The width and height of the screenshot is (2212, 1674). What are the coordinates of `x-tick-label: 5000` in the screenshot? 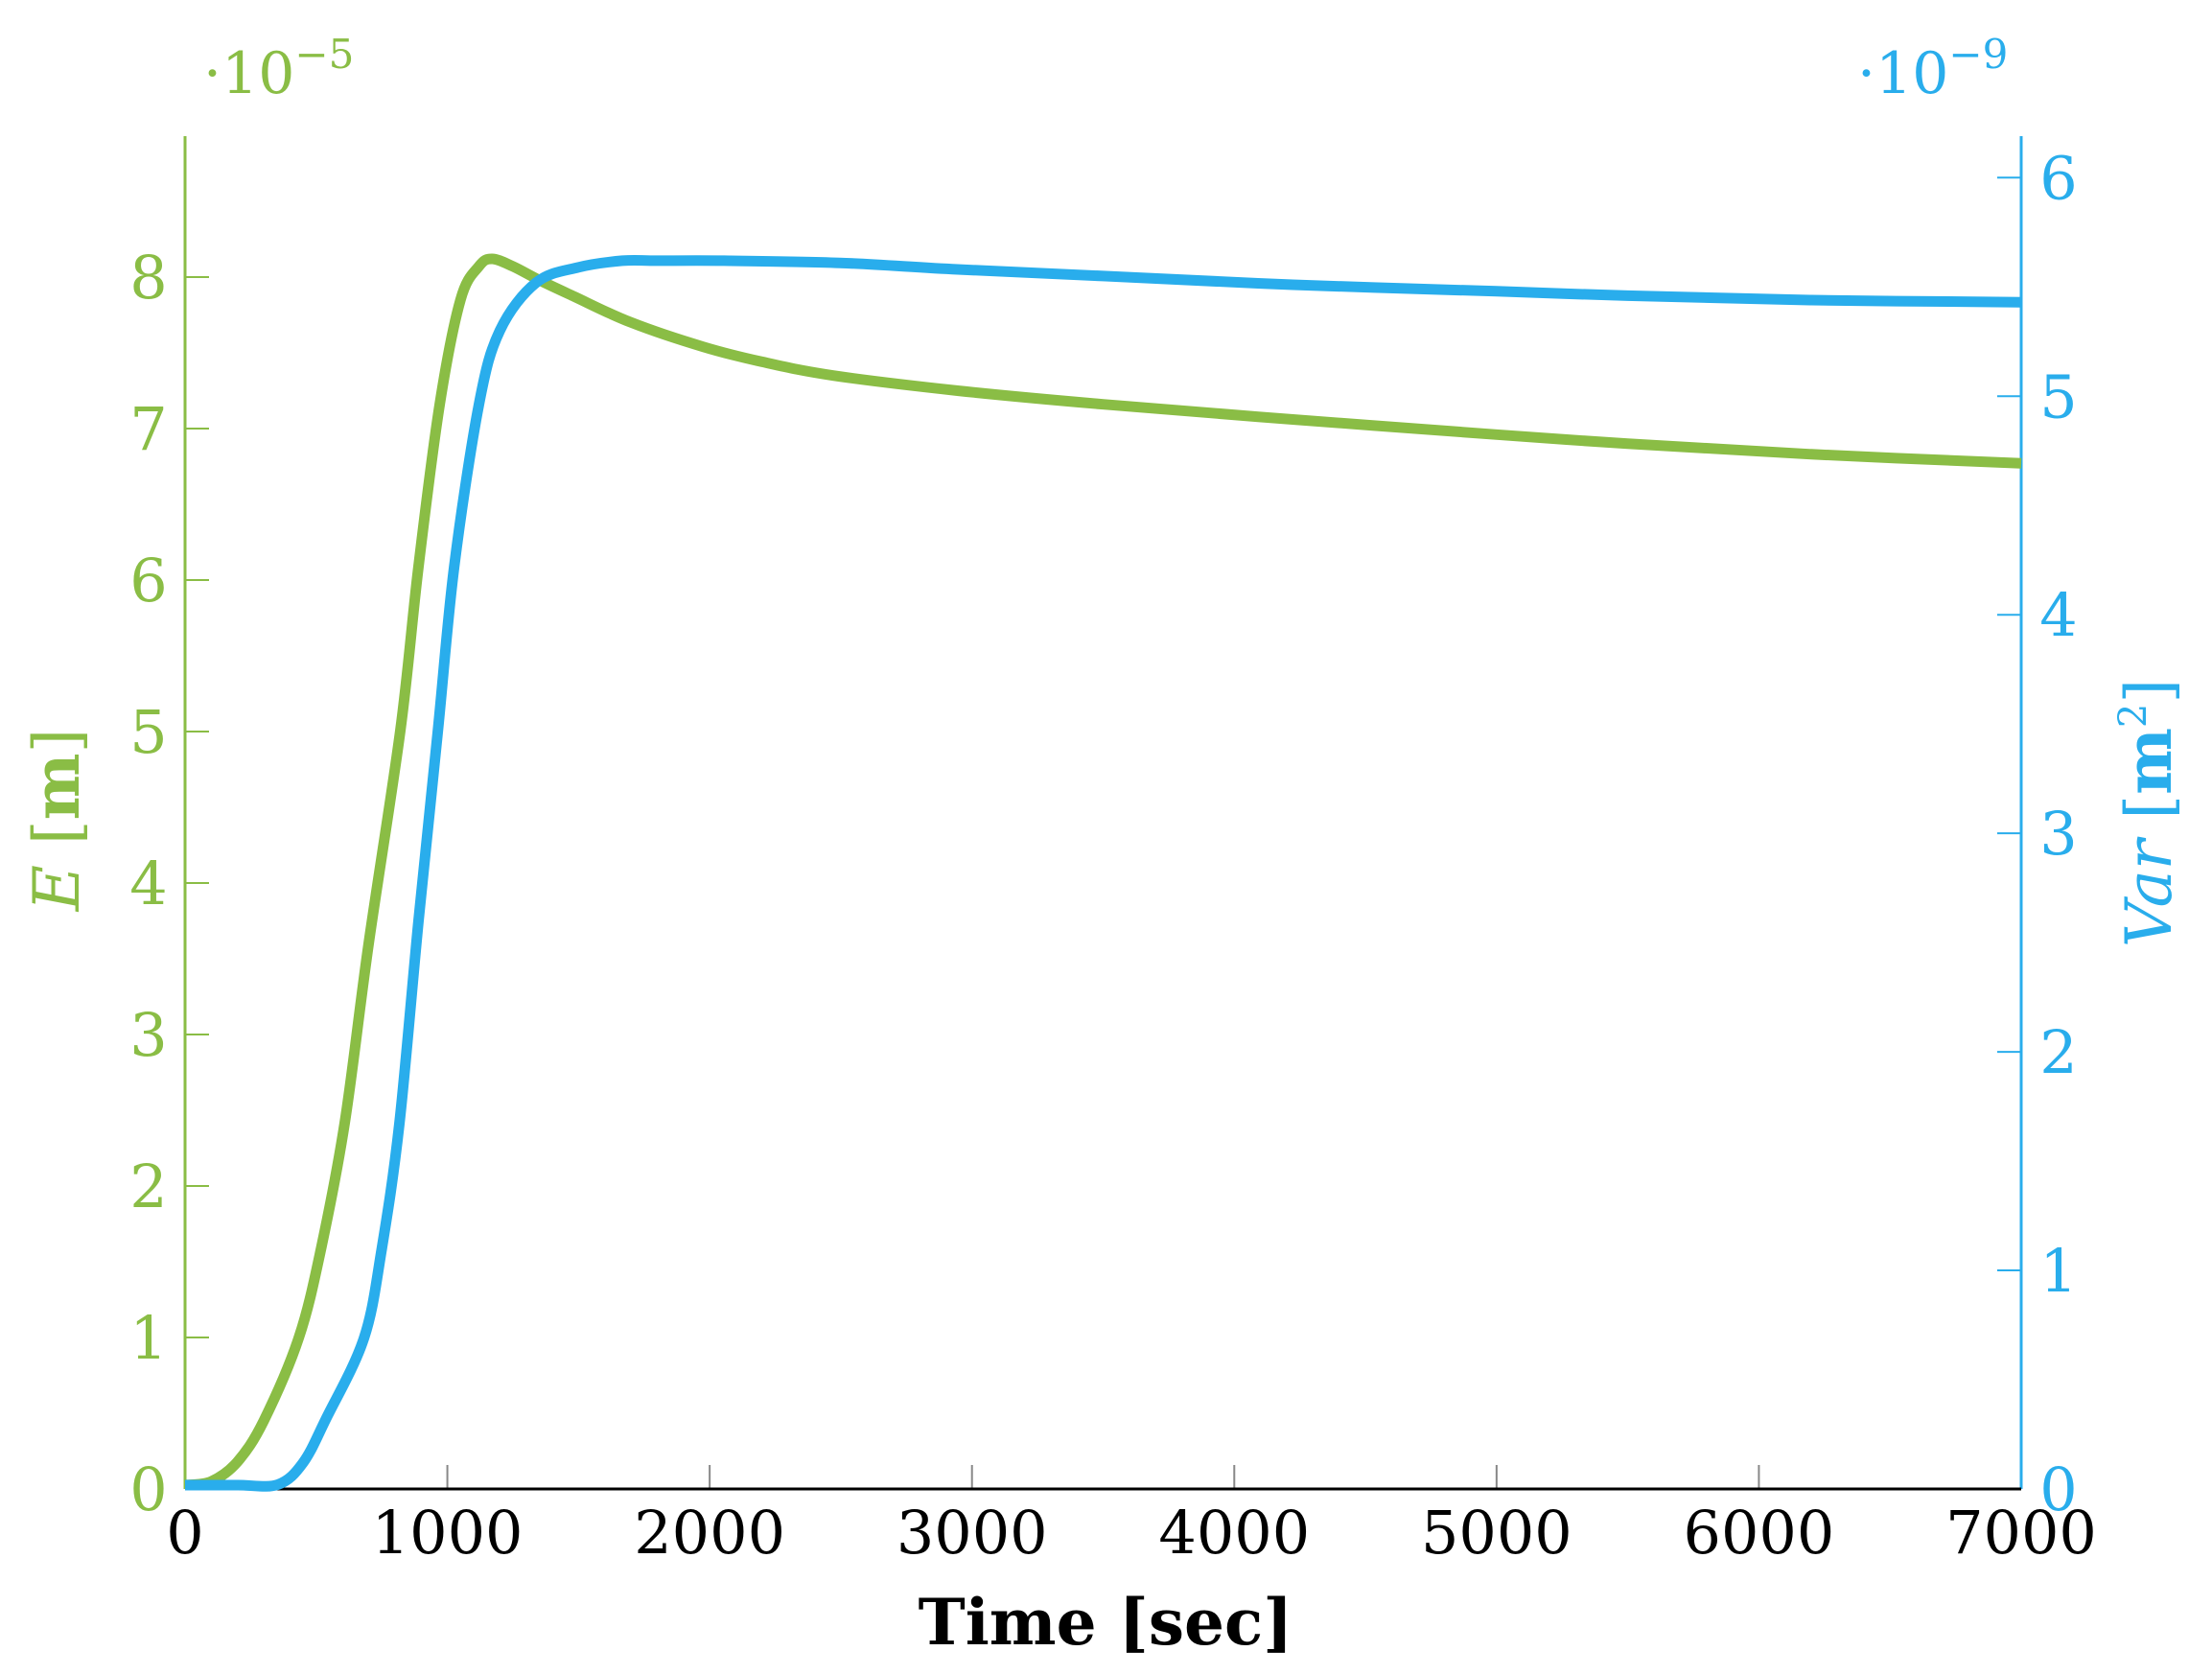 It's located at (1496, 1533).